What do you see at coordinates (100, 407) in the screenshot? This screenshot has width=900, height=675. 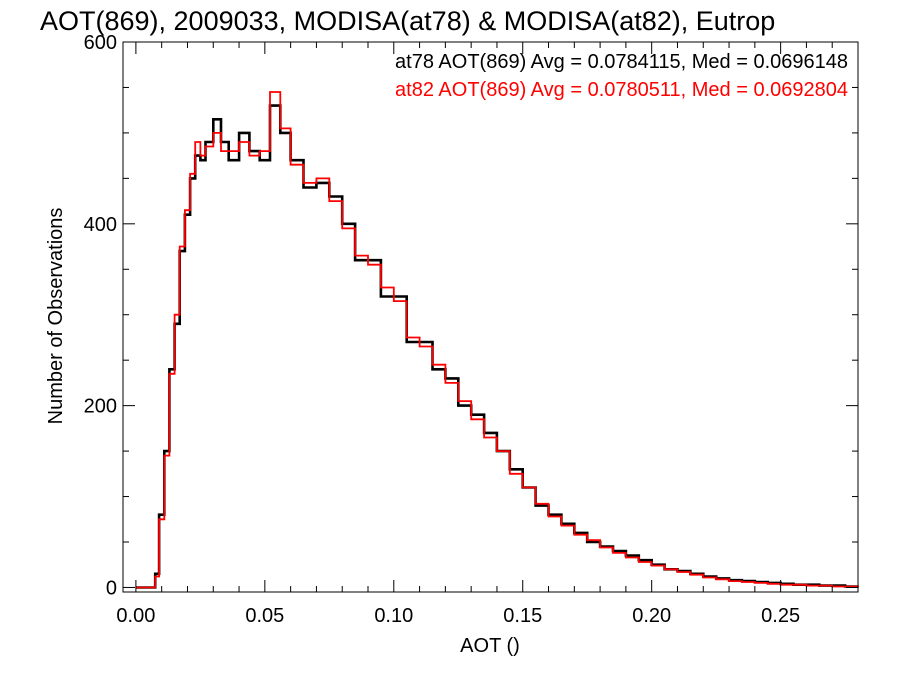 I see `y-tick-label: 200` at bounding box center [100, 407].